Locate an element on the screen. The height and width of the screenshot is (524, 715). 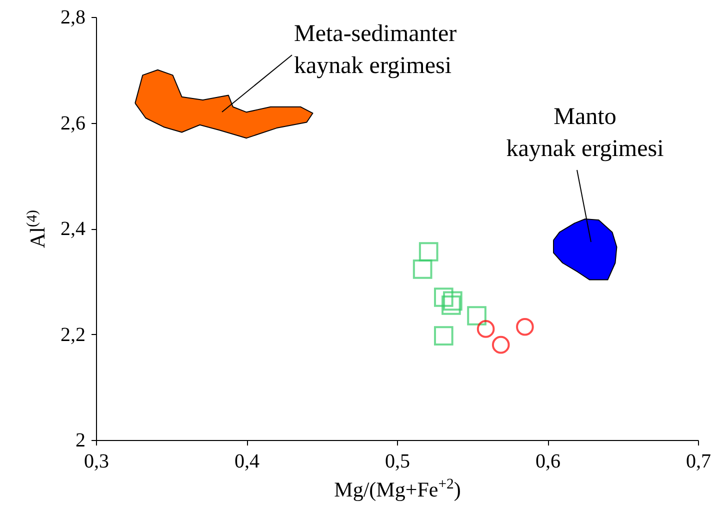
annotation: Manto kaynak ergimesi is located at coordinates (585, 133).